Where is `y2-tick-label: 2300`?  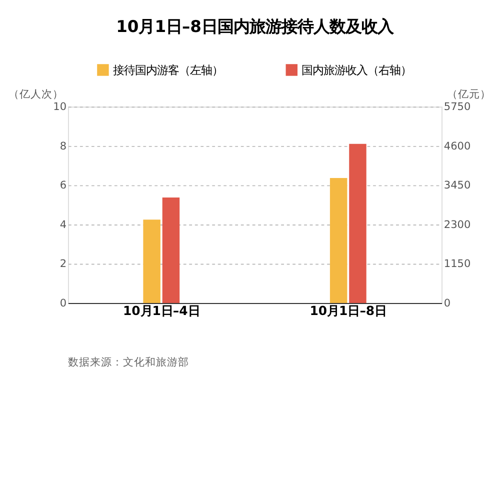 y2-tick-label: 2300 is located at coordinates (457, 224).